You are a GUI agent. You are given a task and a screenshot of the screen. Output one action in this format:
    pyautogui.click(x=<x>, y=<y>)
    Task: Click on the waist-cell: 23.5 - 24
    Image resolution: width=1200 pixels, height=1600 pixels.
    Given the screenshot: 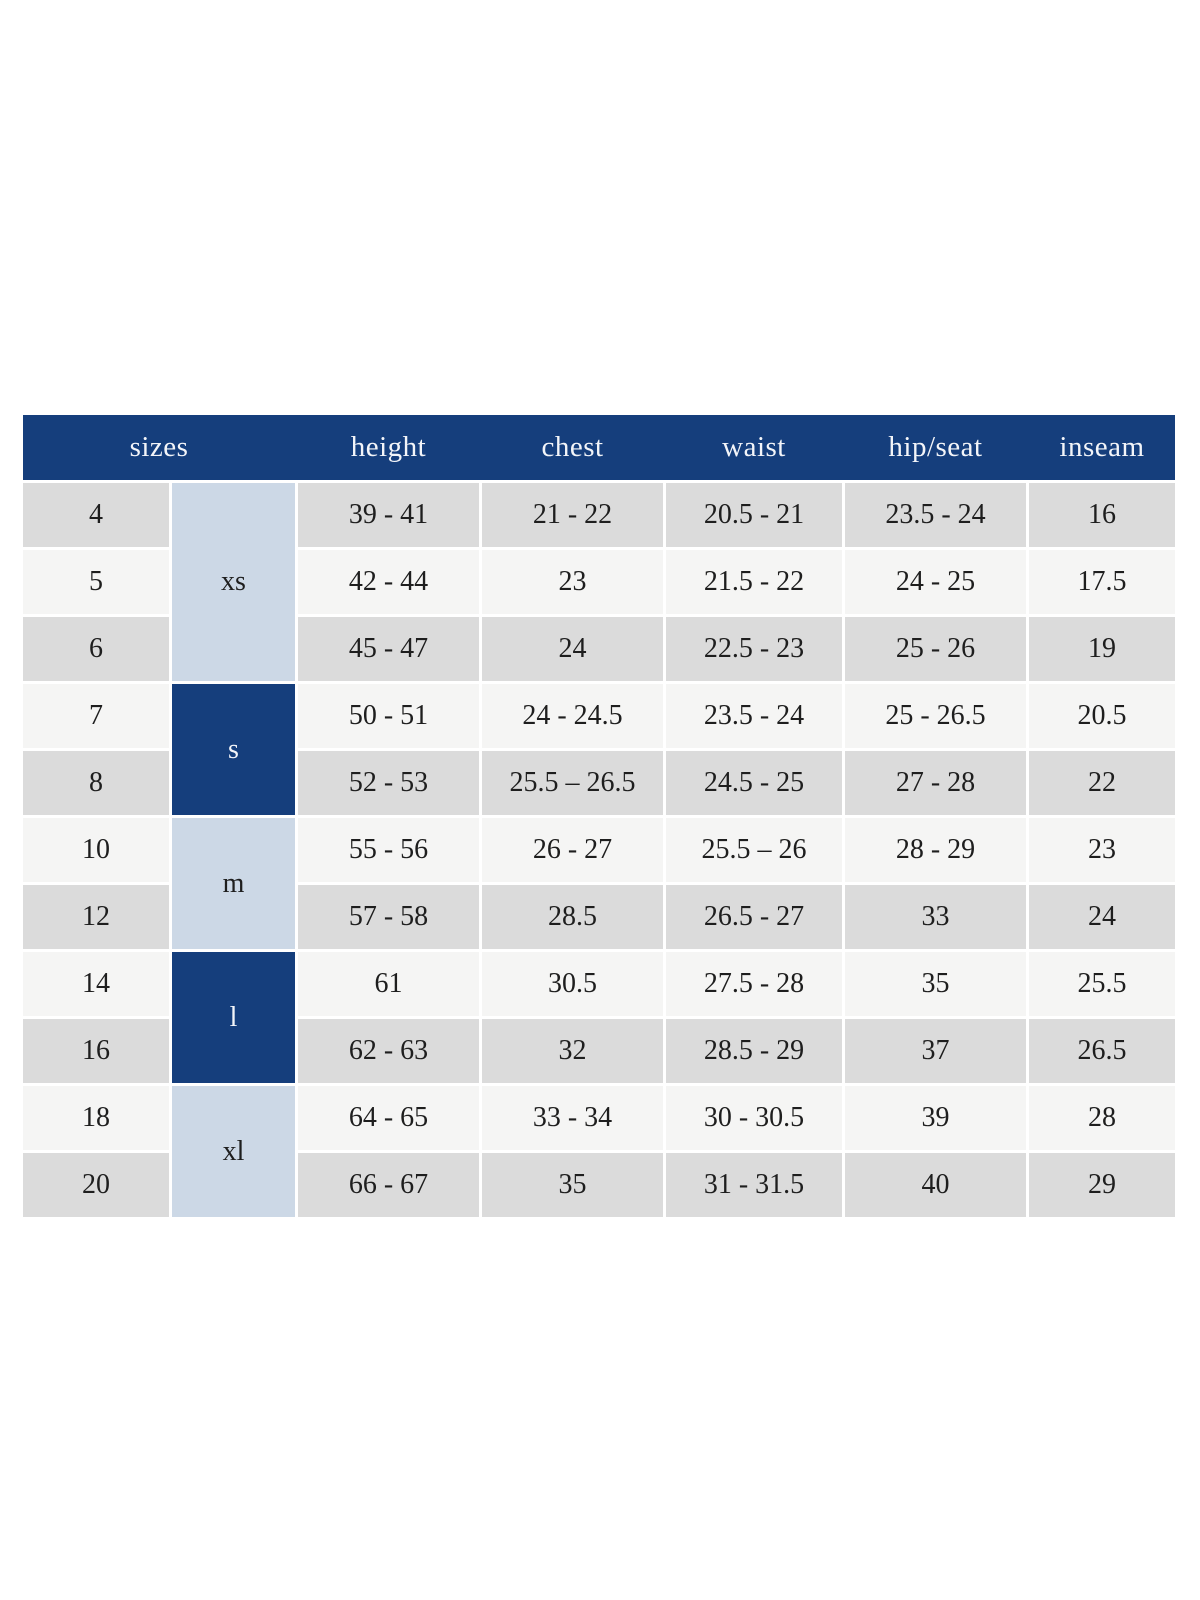 What is the action you would take?
    pyautogui.click(x=754, y=716)
    